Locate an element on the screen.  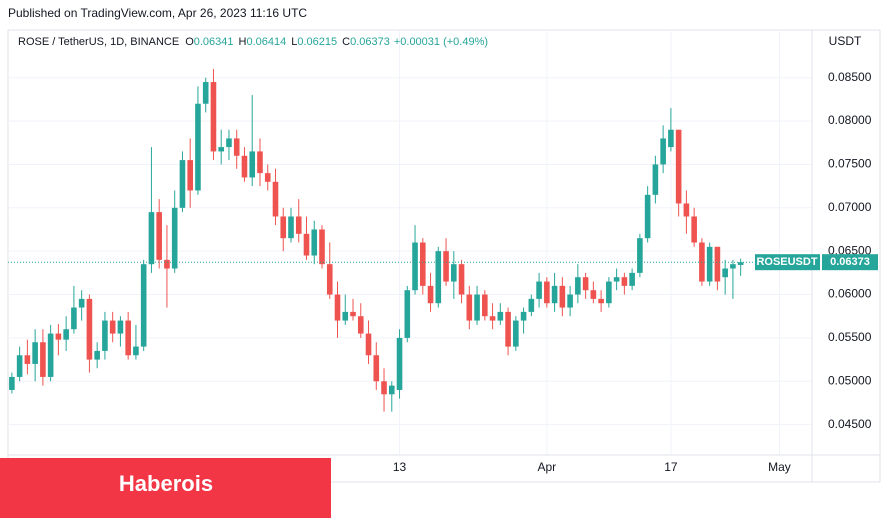
change: +0.00031 (+0.49%) is located at coordinates (441, 42).